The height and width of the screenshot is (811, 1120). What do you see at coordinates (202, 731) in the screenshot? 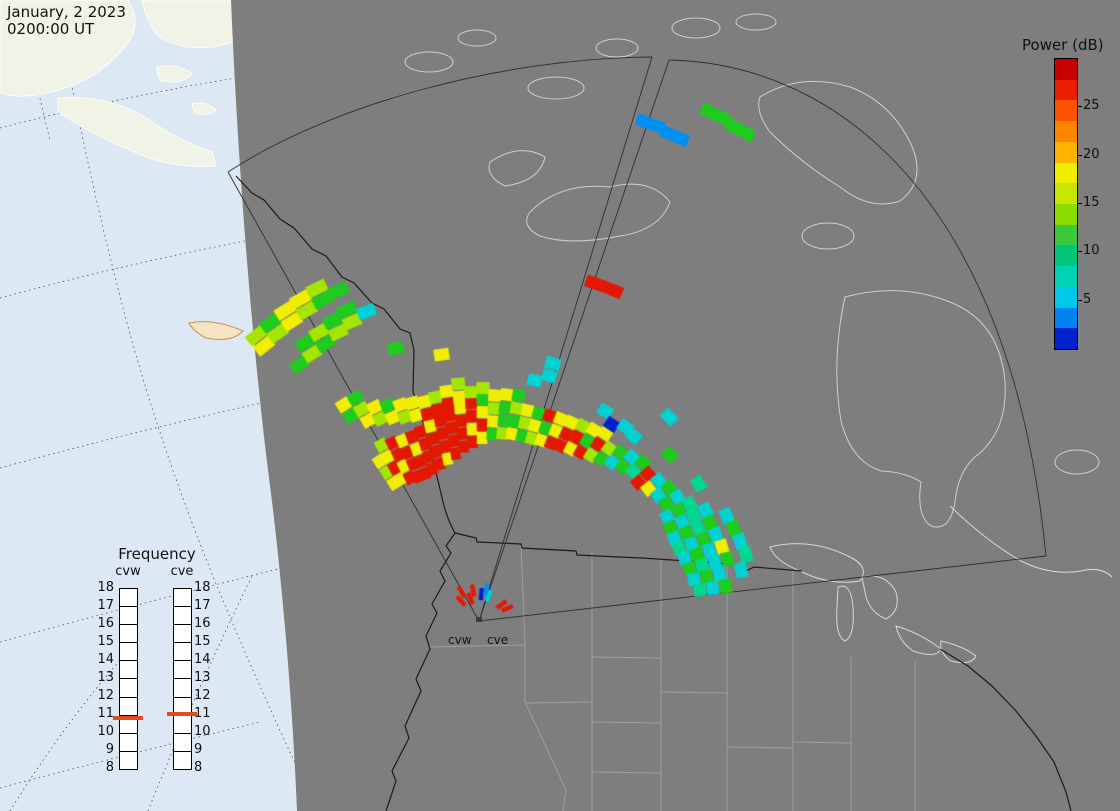
I see `frequency-tick-label-right: 10` at bounding box center [202, 731].